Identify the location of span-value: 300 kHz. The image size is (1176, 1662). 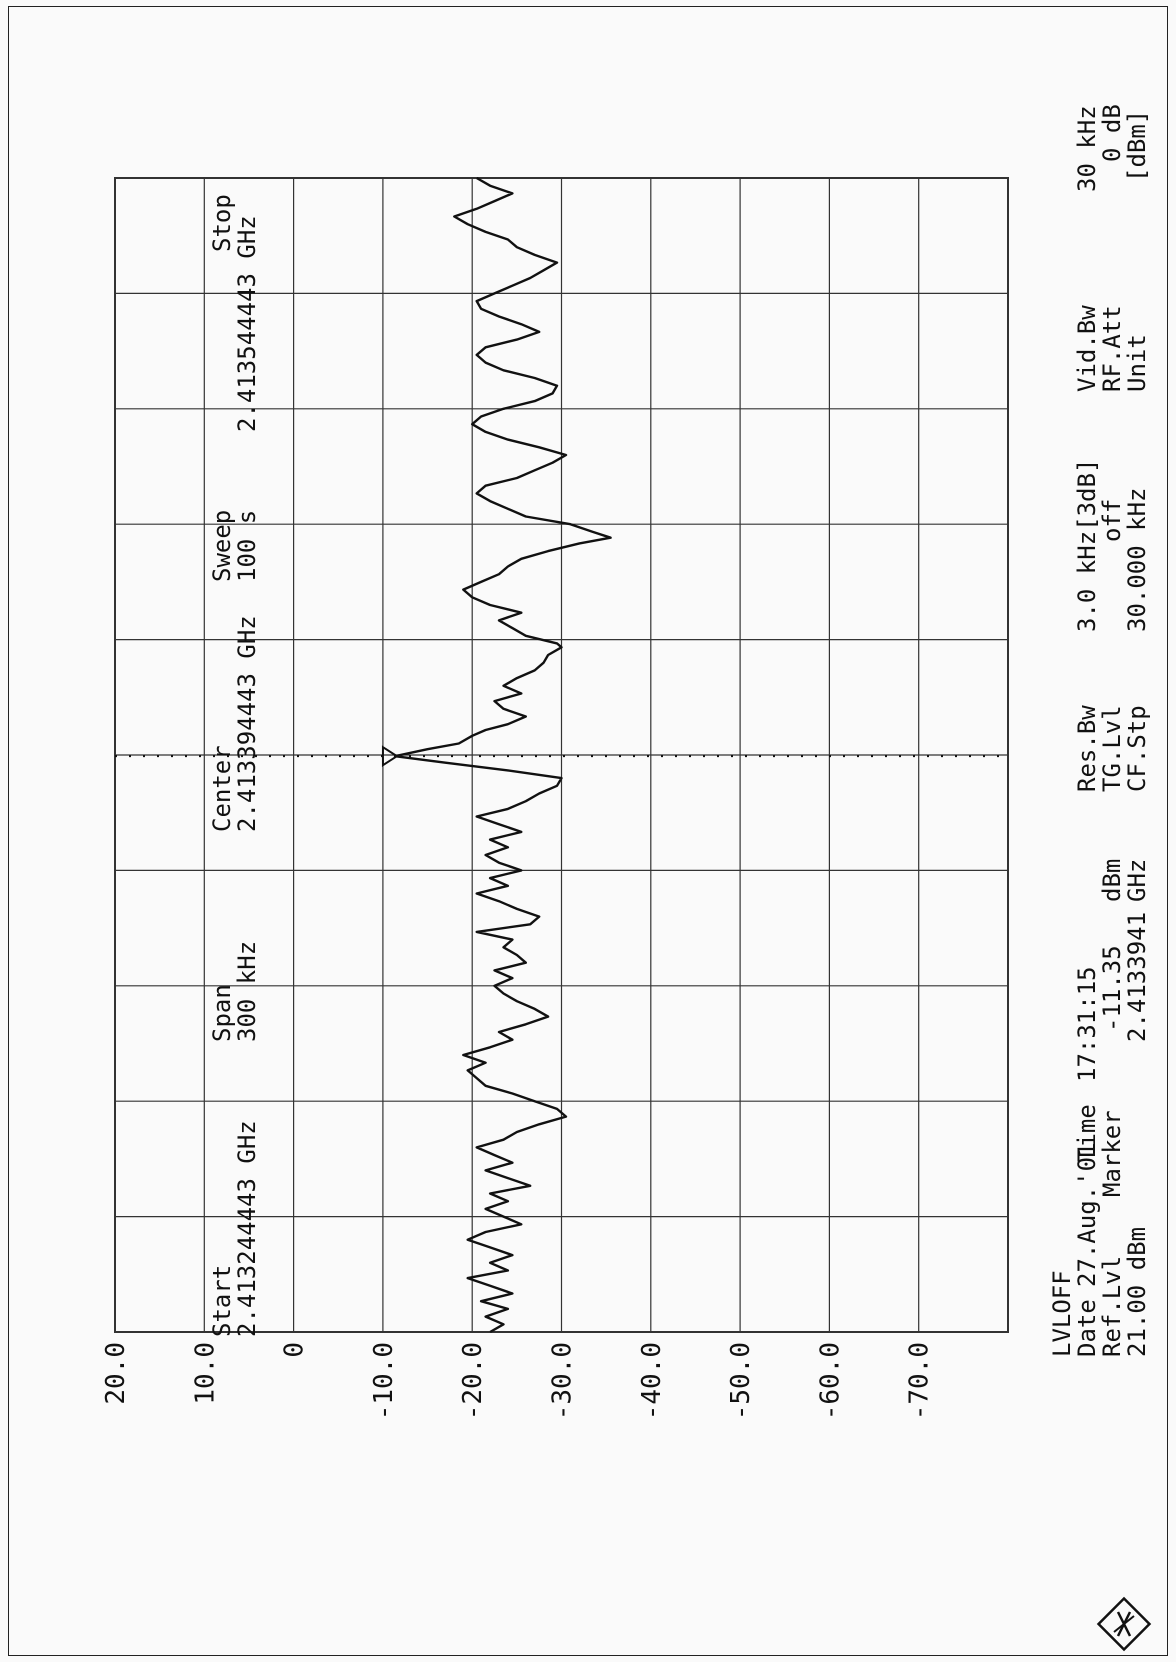
(247, 991).